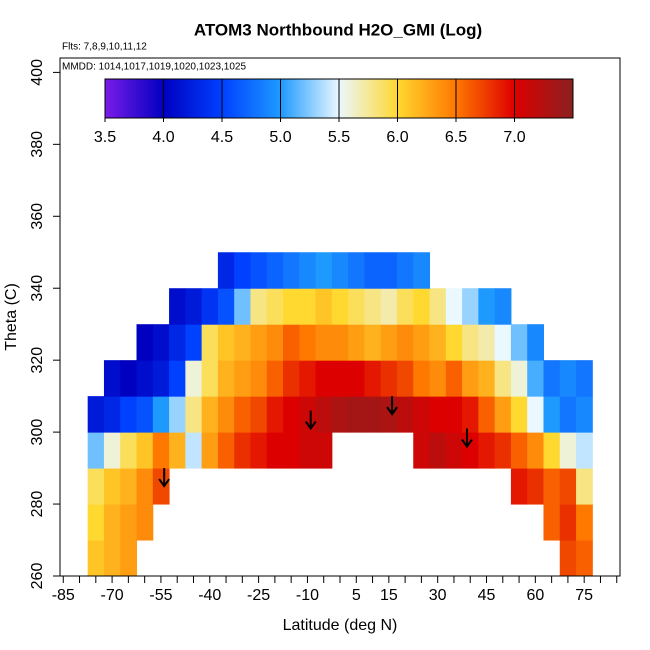  Describe the element at coordinates (456, 137) in the screenshot. I see `colorbar-tick-label: 6.5` at that location.